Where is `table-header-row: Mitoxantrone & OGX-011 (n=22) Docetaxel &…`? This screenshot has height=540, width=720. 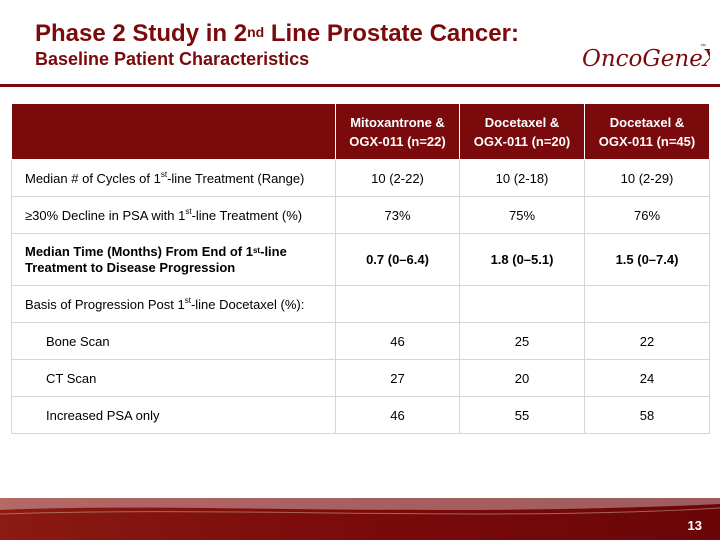
table-header-row: Mitoxantrone & OGX-011 (n=22) Docetaxel &… is located at coordinates (360, 131).